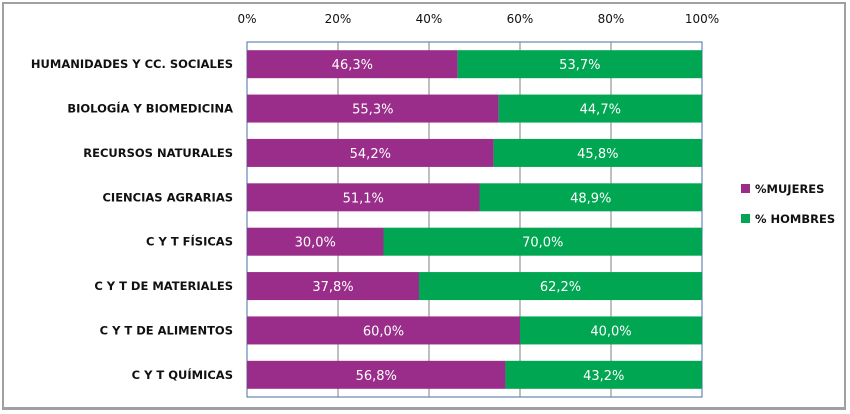 This screenshot has width=850, height=414. I want to click on category-label: CIENCIAS AGRARIAS, so click(167, 197).